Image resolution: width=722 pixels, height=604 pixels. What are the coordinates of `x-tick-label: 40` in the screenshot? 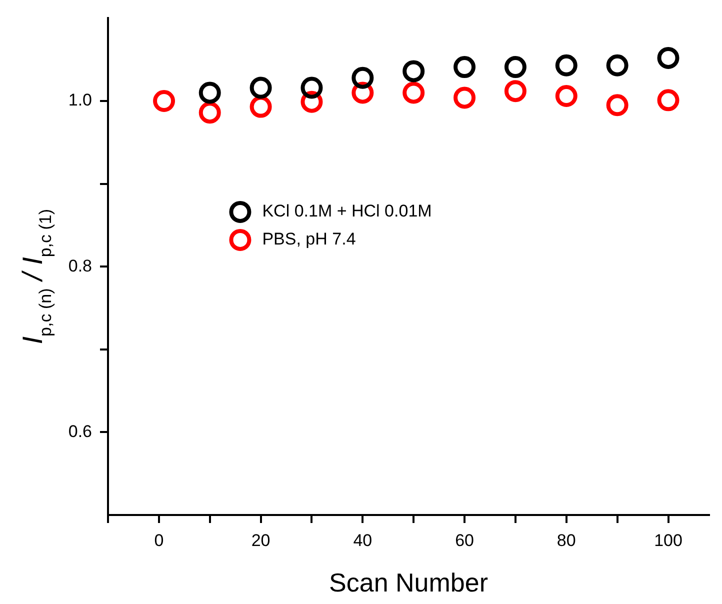 It's located at (362, 540).